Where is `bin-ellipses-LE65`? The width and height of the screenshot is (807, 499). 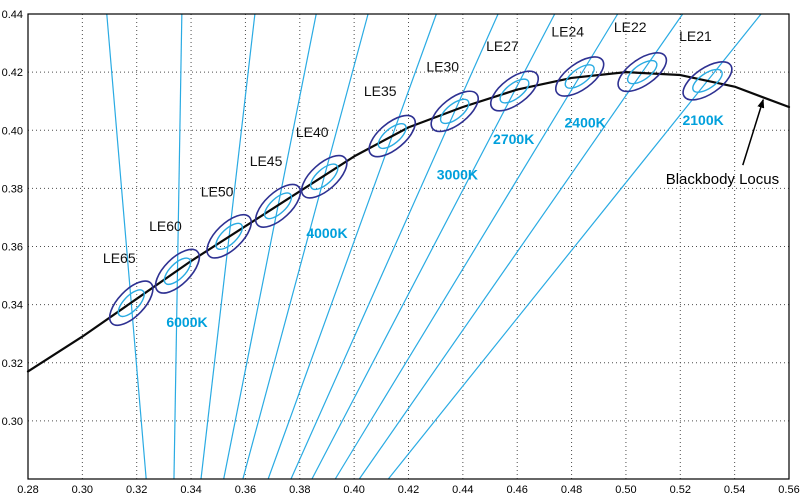 bin-ellipses-LE65 is located at coordinates (131, 303).